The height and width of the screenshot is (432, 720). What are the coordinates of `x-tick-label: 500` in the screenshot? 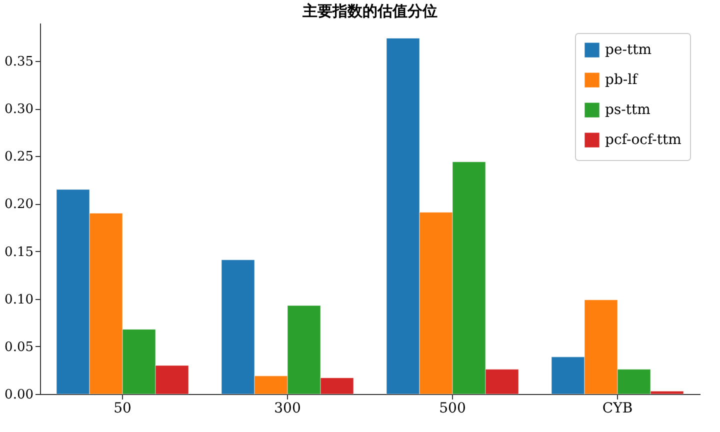 It's located at (452, 408).